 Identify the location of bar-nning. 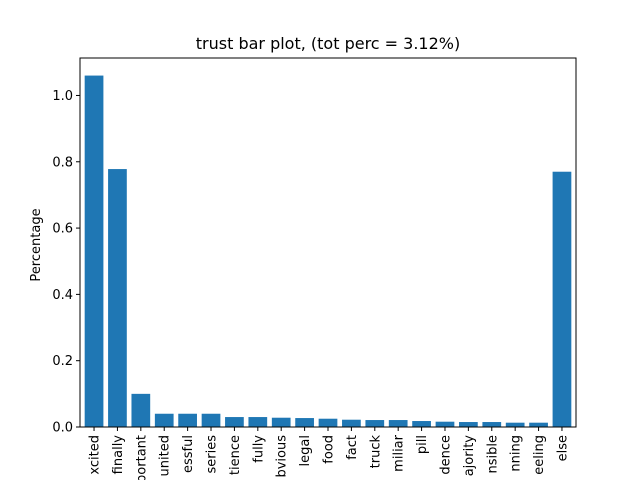
(515, 424).